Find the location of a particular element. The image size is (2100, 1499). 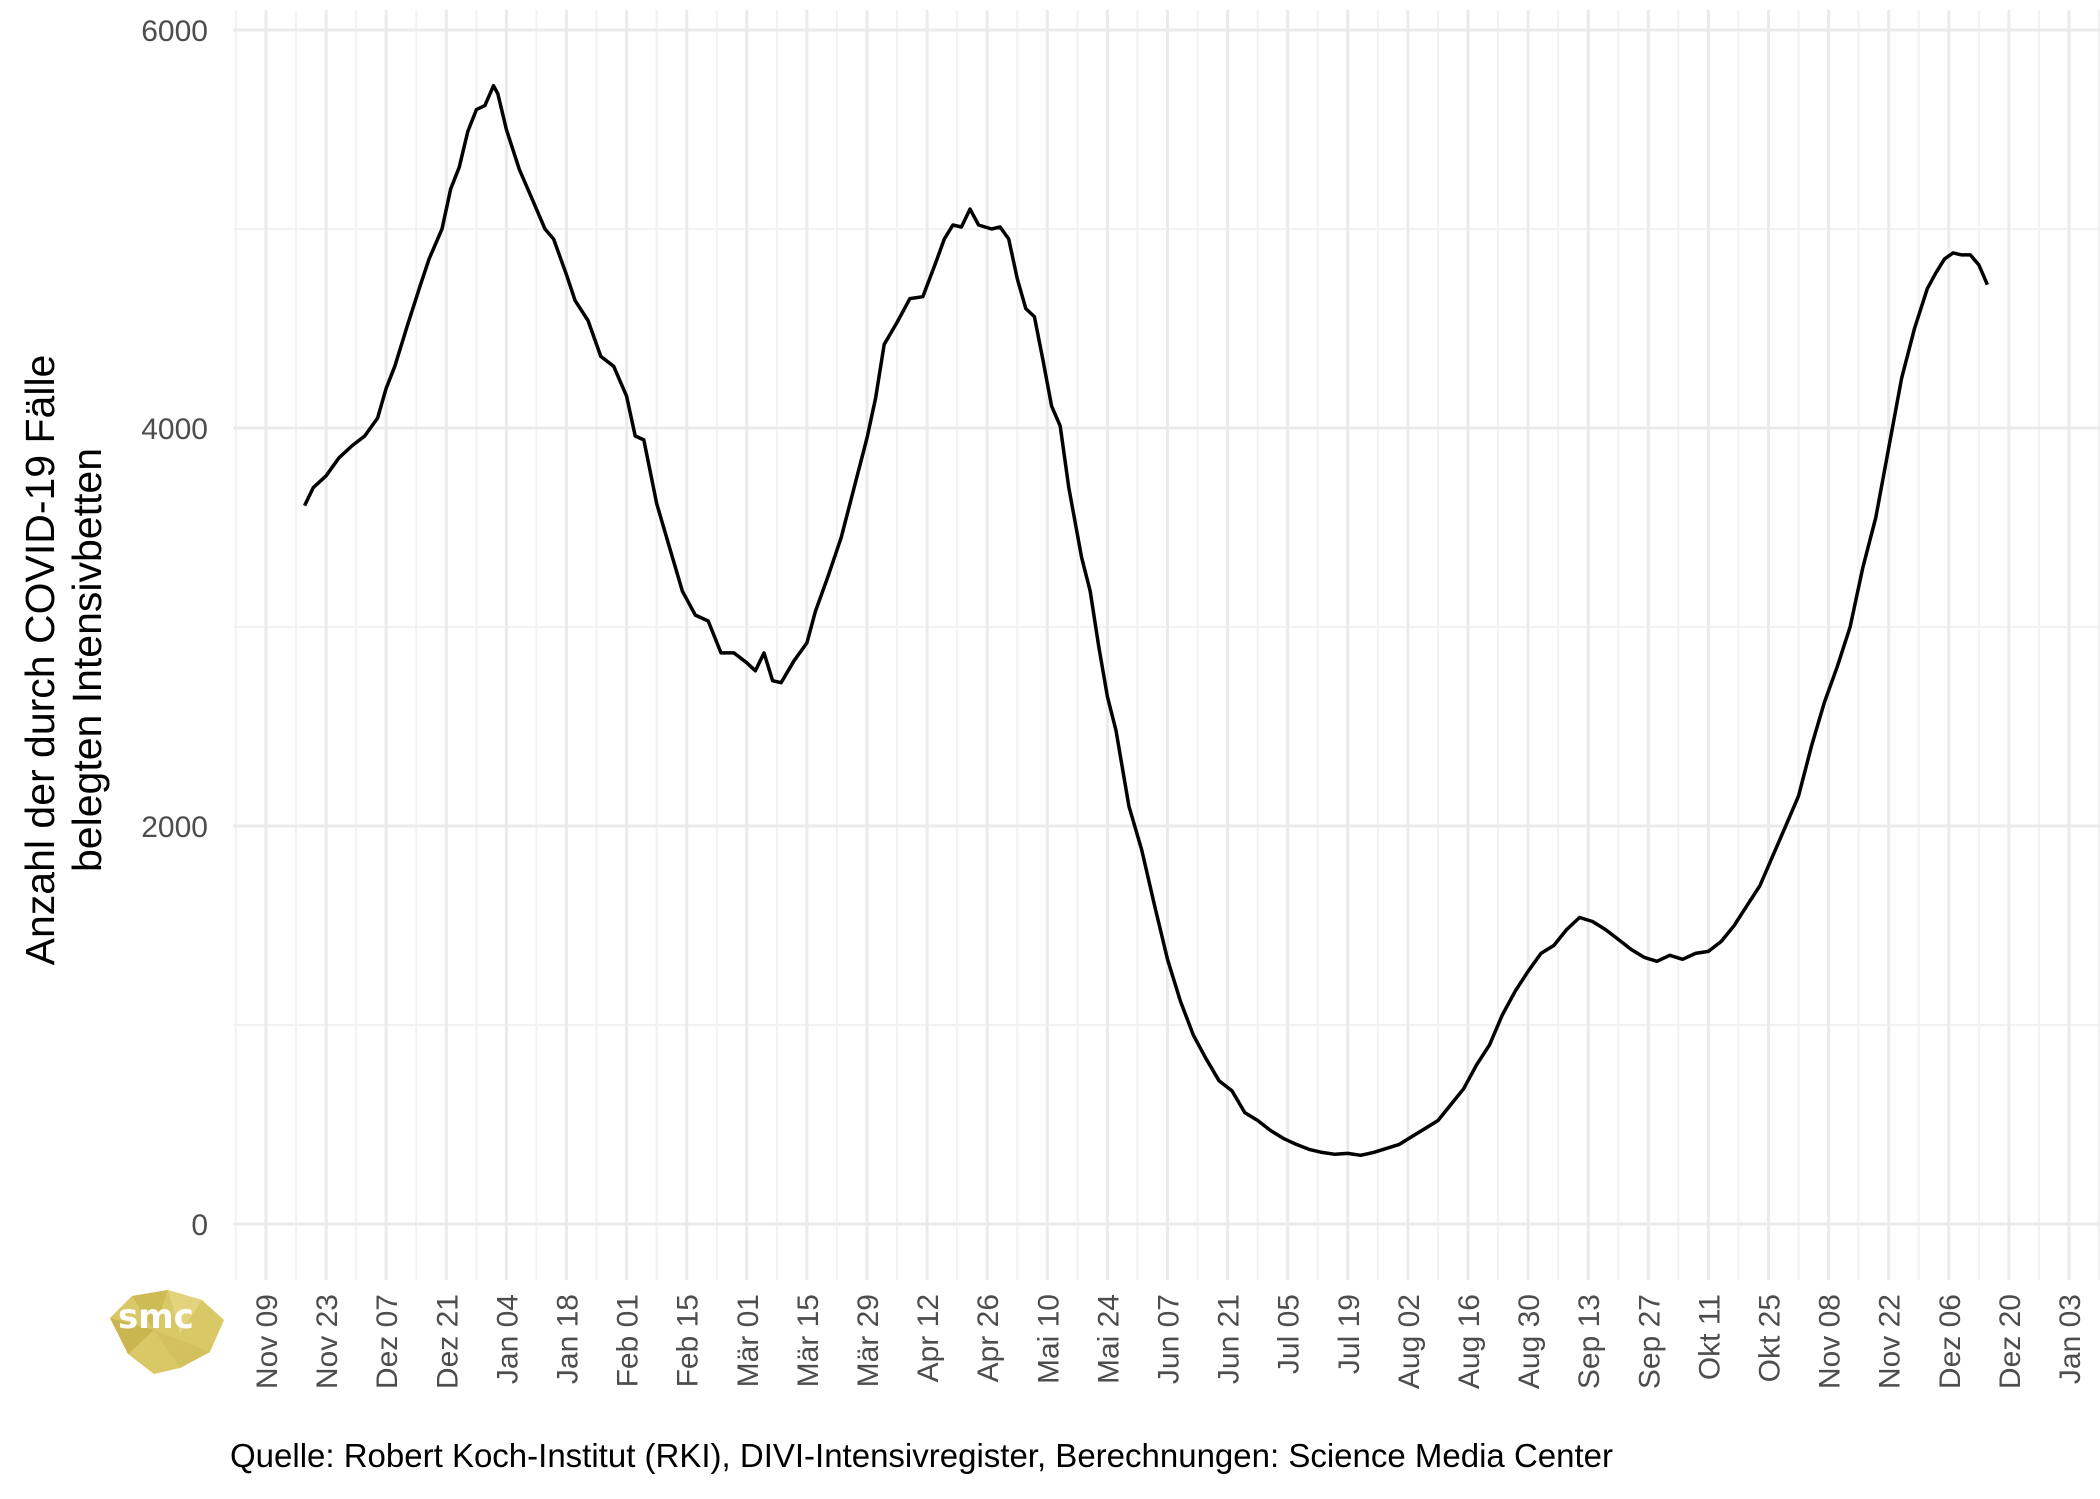

y-tick-label: 0 is located at coordinates (199, 1225).